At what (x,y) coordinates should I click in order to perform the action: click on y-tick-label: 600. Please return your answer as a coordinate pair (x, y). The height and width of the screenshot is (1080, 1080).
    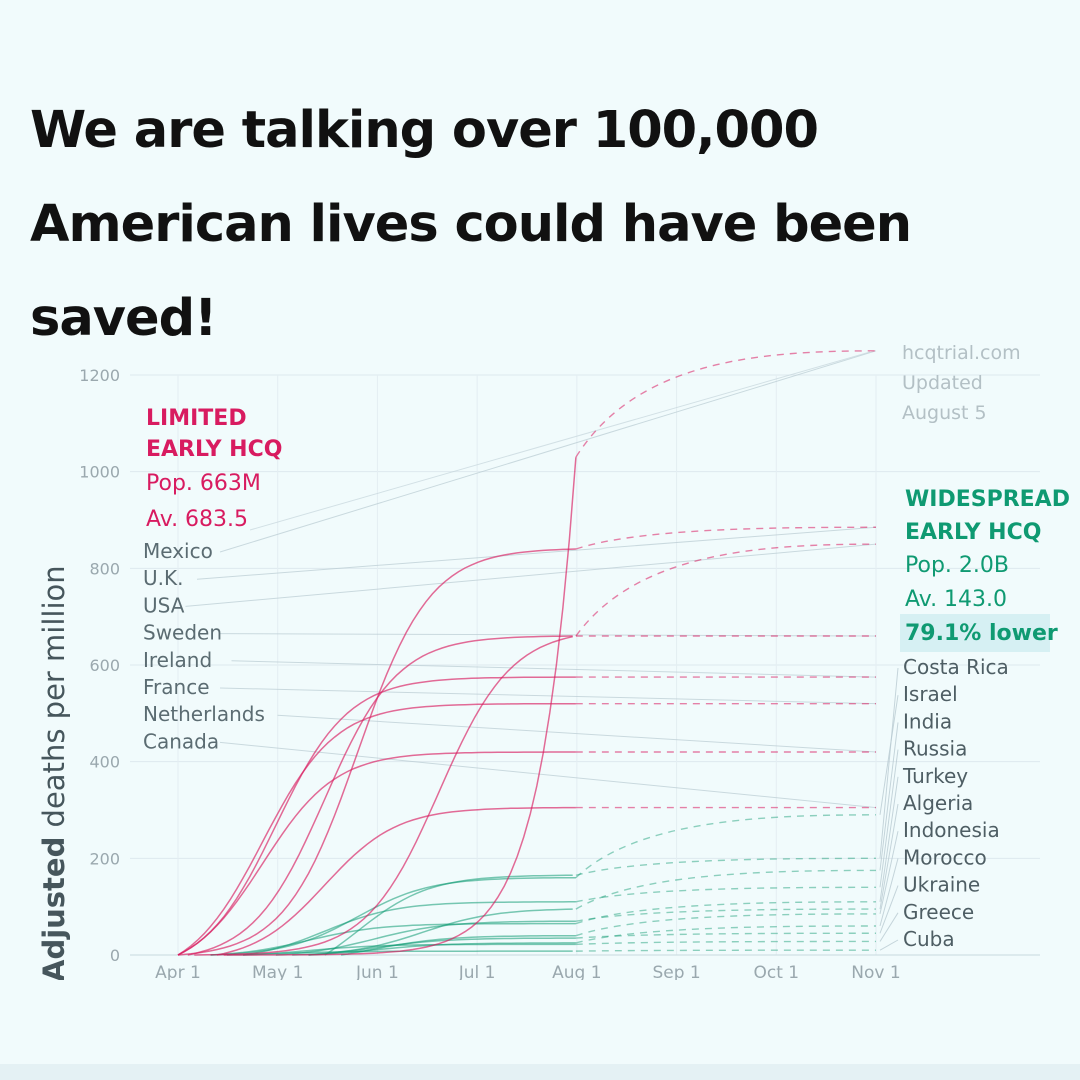
    Looking at the image, I should click on (104, 665).